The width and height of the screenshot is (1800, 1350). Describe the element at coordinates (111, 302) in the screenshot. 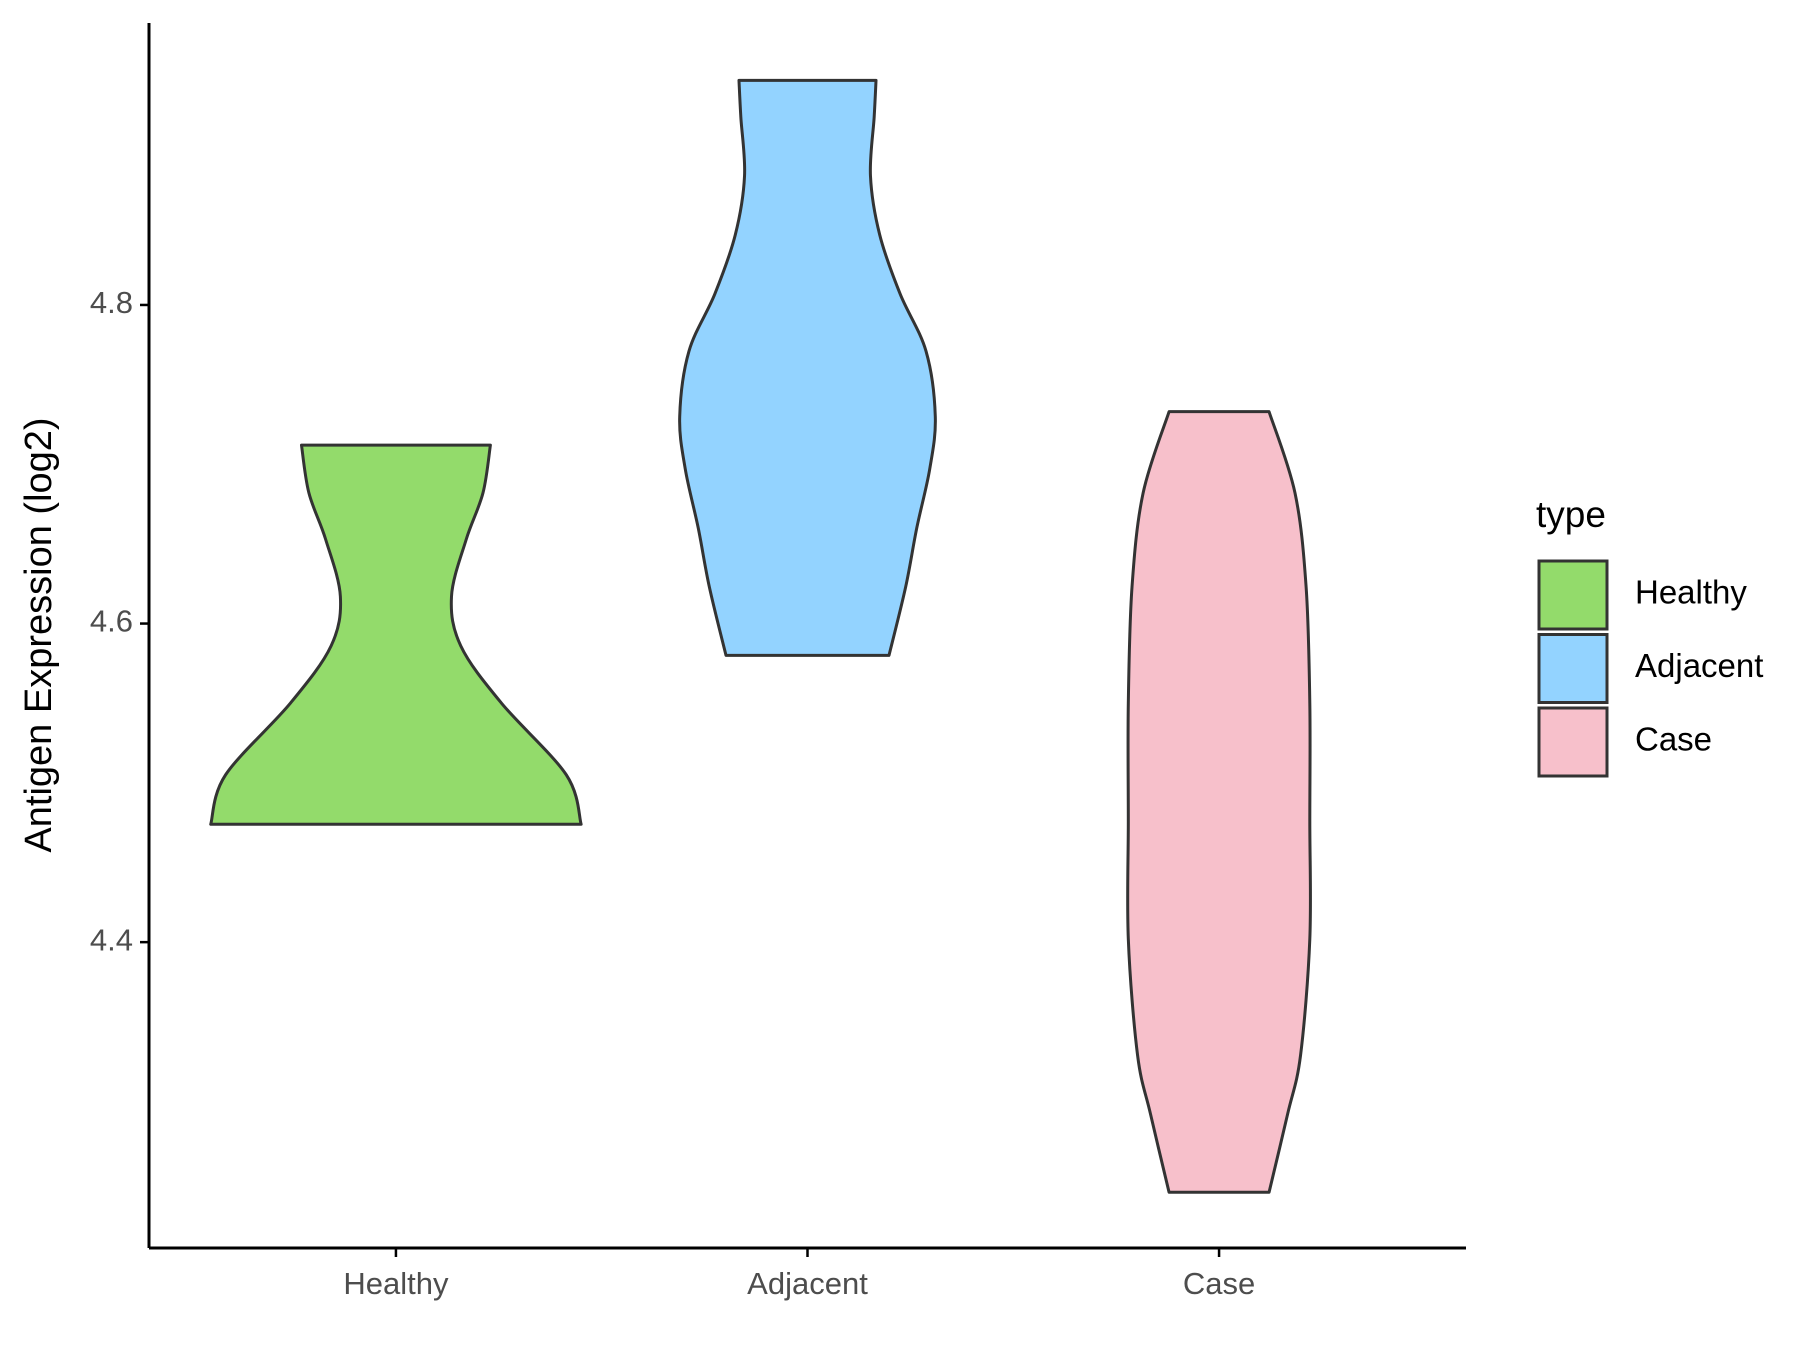

I see `y-tick-label: 4.8` at that location.